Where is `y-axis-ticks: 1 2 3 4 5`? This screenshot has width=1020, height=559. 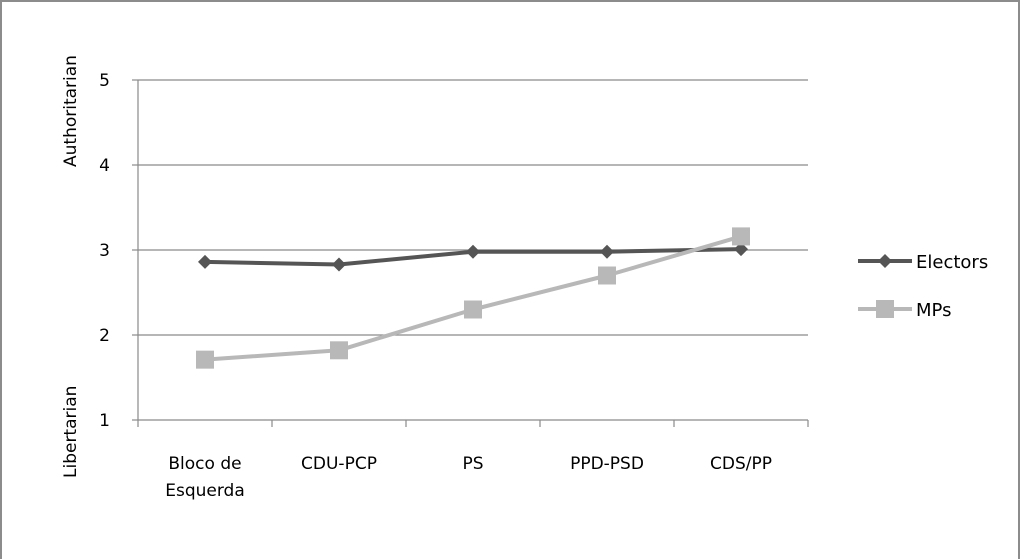 y-axis-ticks: 1 2 3 4 5 is located at coordinates (118, 251).